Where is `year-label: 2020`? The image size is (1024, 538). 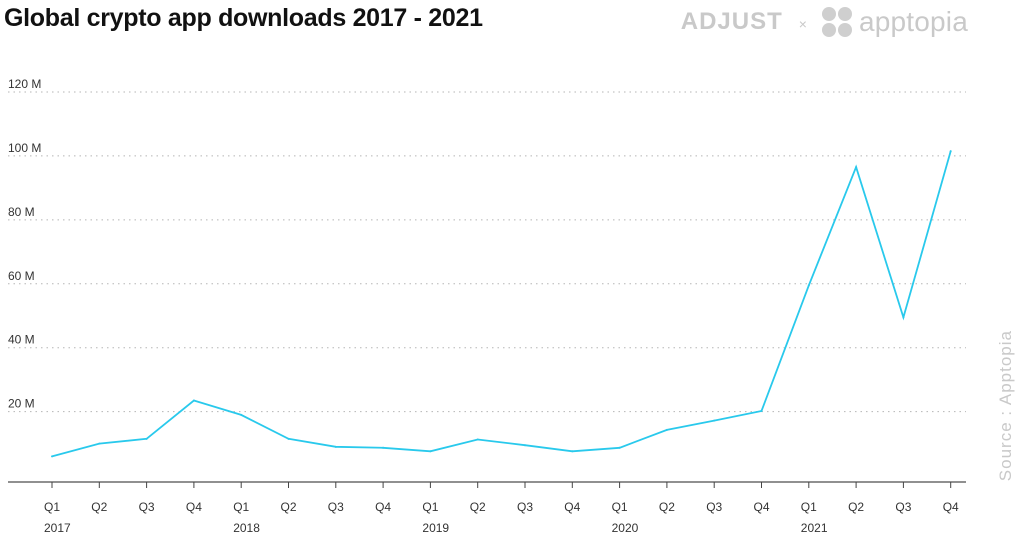
year-label: 2020 is located at coordinates (625, 528).